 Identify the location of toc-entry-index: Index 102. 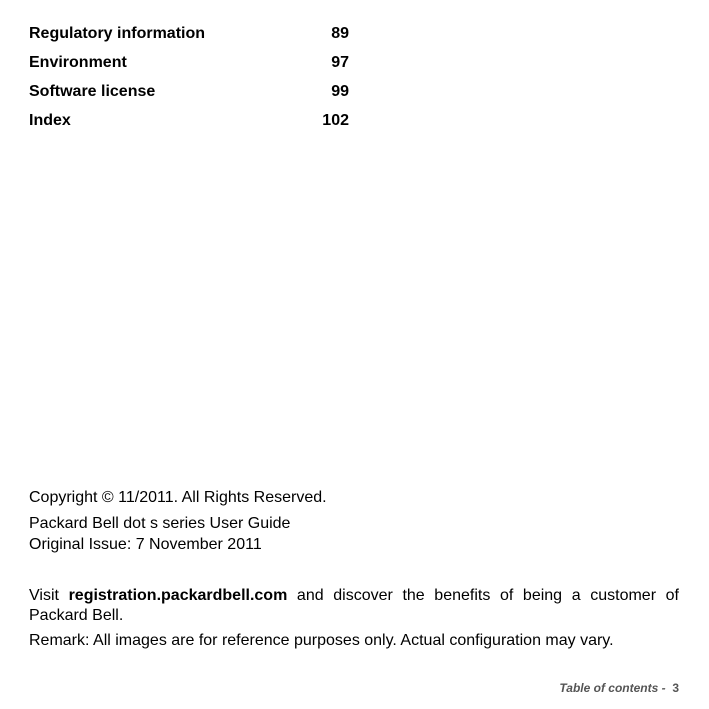
(189, 121).